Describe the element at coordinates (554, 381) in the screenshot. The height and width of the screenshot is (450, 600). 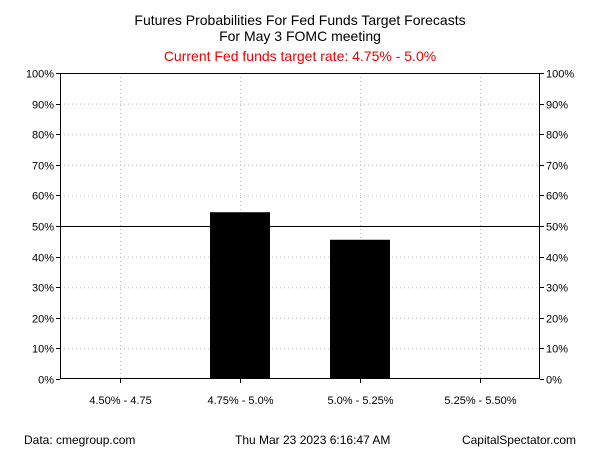
I see `y-tick-label-right: 0%` at that location.